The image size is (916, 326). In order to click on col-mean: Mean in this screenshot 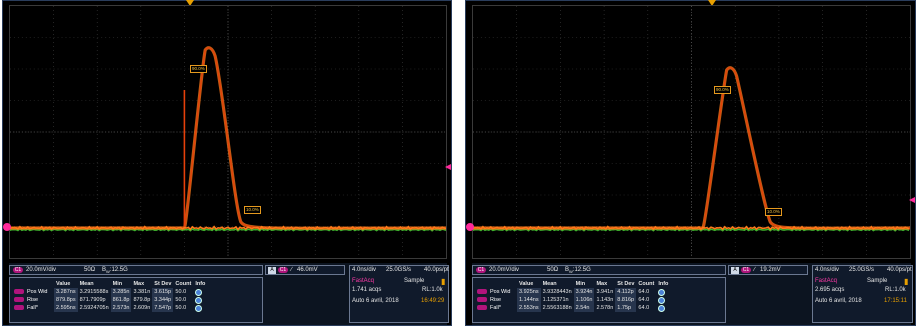, I will do `click(549, 284)`.